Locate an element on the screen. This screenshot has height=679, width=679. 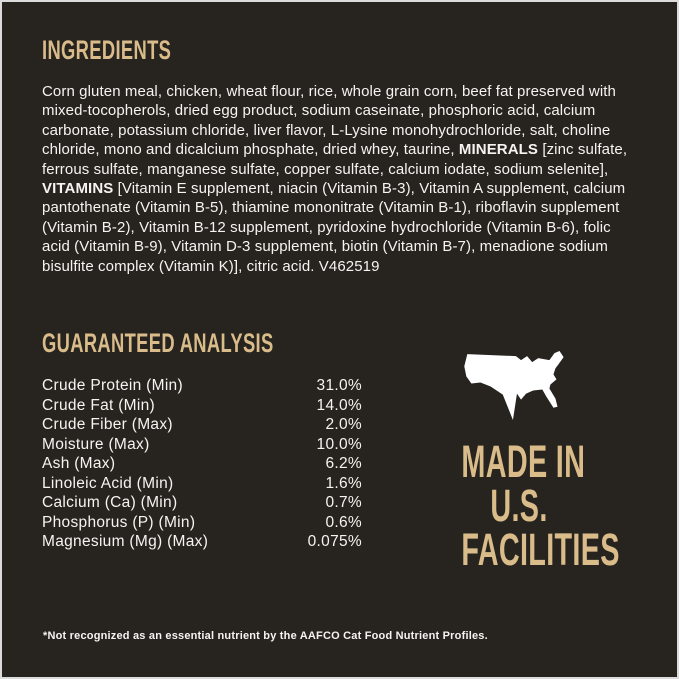
nutrient-label: Calcium (Ca) (Min) is located at coordinates (110, 502).